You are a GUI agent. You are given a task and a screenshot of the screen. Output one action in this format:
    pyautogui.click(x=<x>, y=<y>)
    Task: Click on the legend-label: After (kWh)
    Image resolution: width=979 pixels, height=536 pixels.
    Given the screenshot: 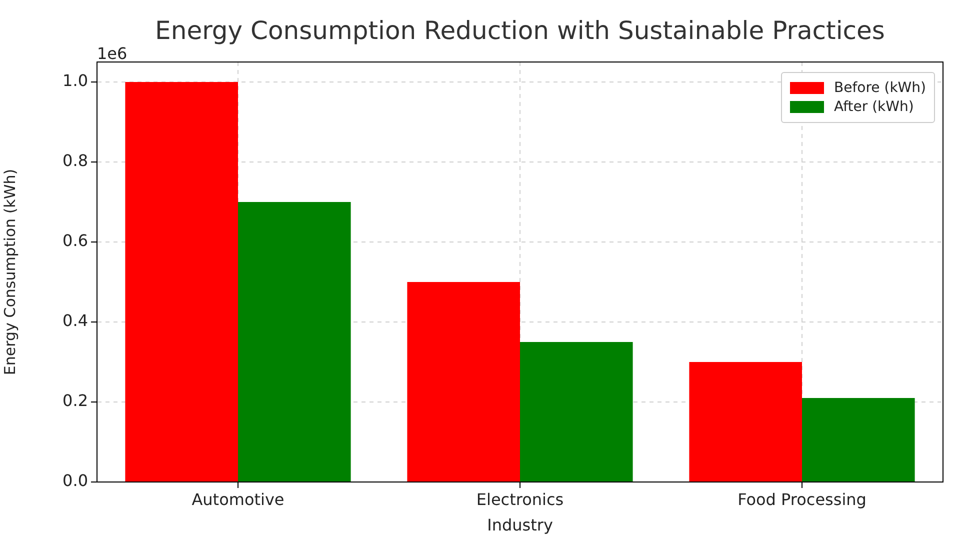 What is the action you would take?
    pyautogui.click(x=874, y=107)
    